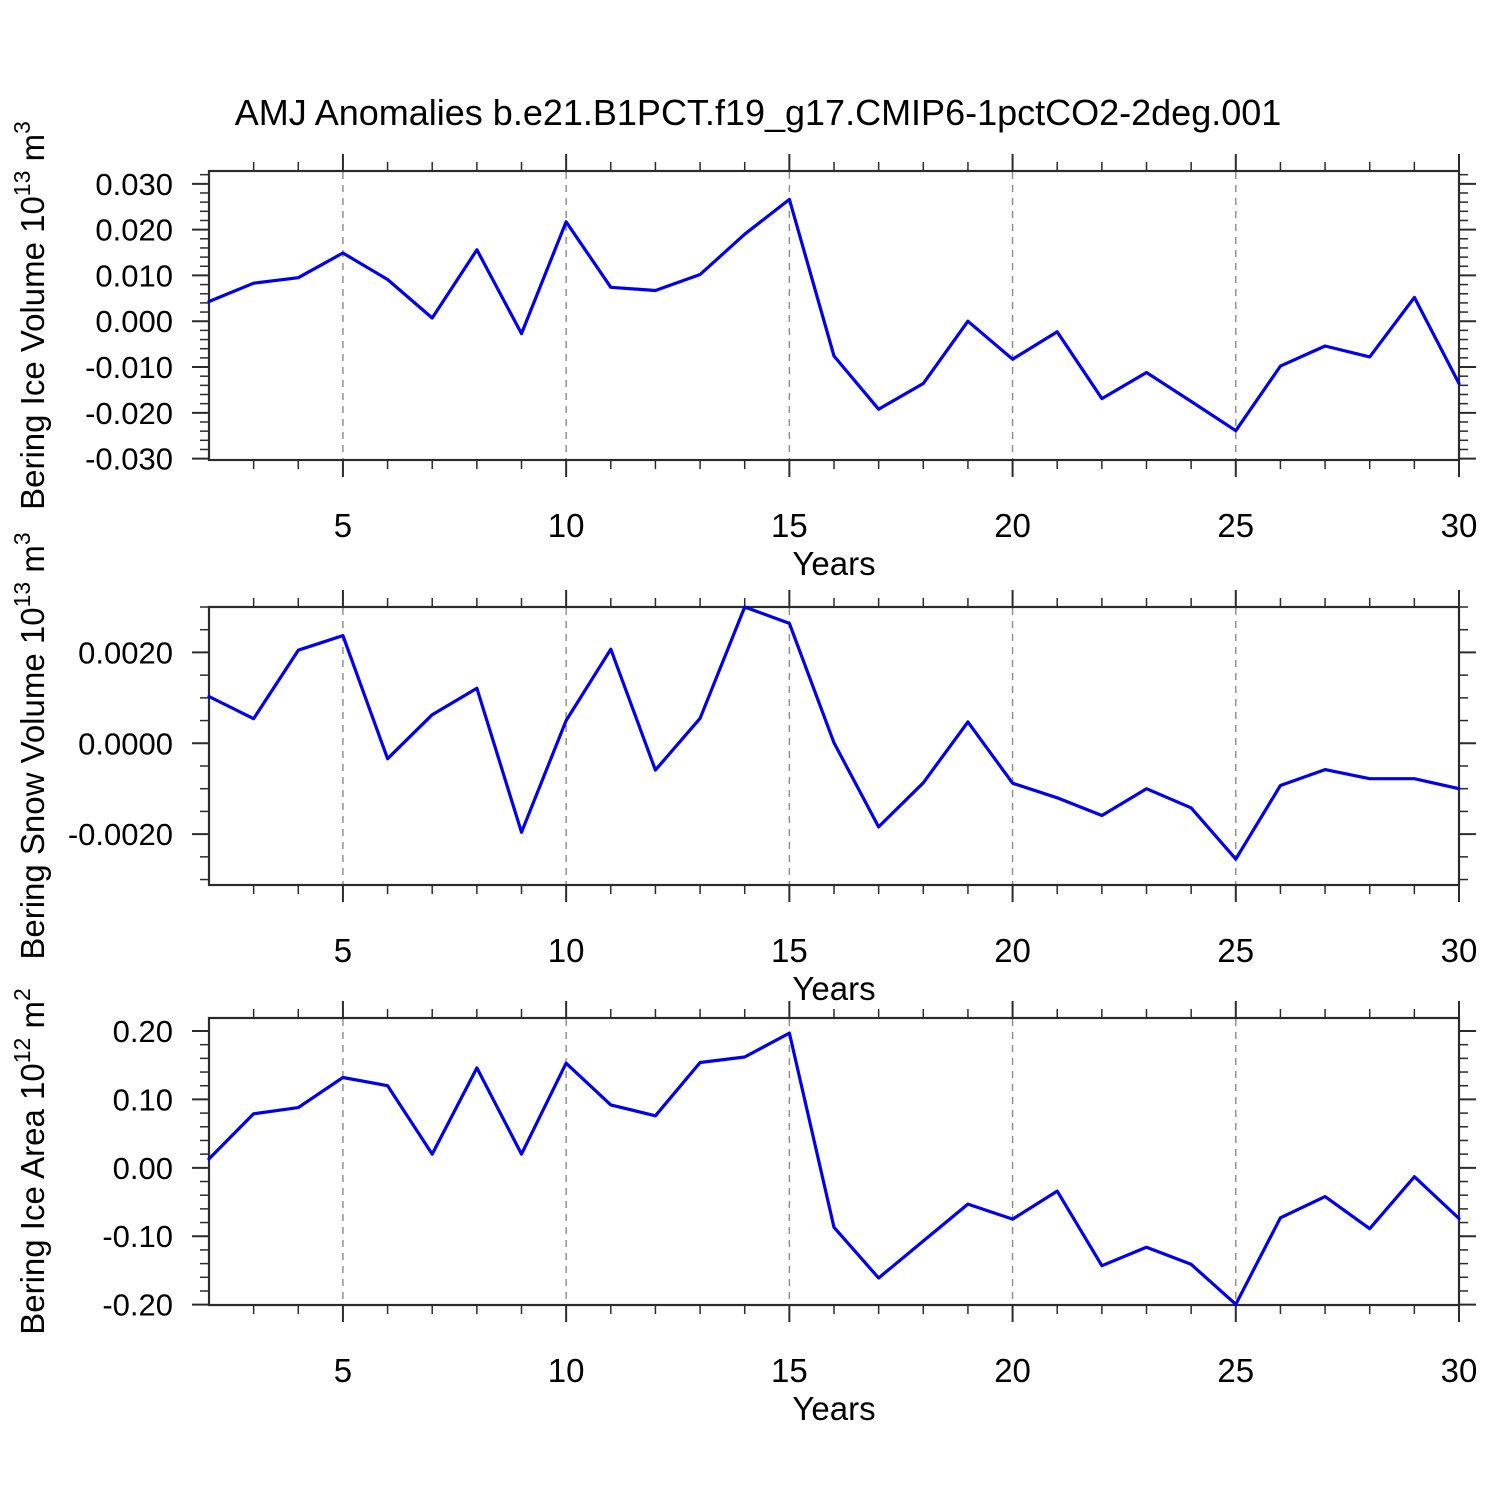 The width and height of the screenshot is (1500, 1500). I want to click on y-tick-label: 0.030, so click(134, 184).